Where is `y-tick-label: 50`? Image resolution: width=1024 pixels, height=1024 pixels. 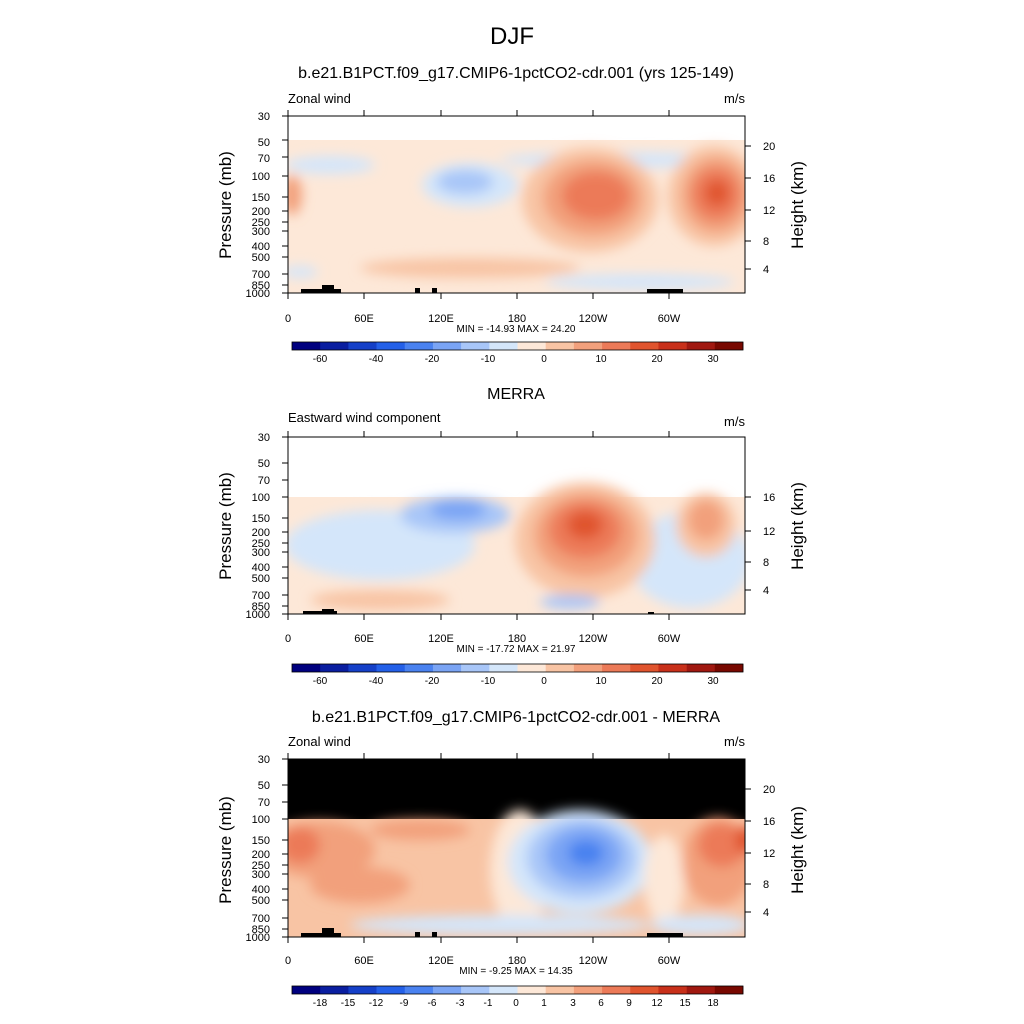
y-tick-label: 50 is located at coordinates (264, 143).